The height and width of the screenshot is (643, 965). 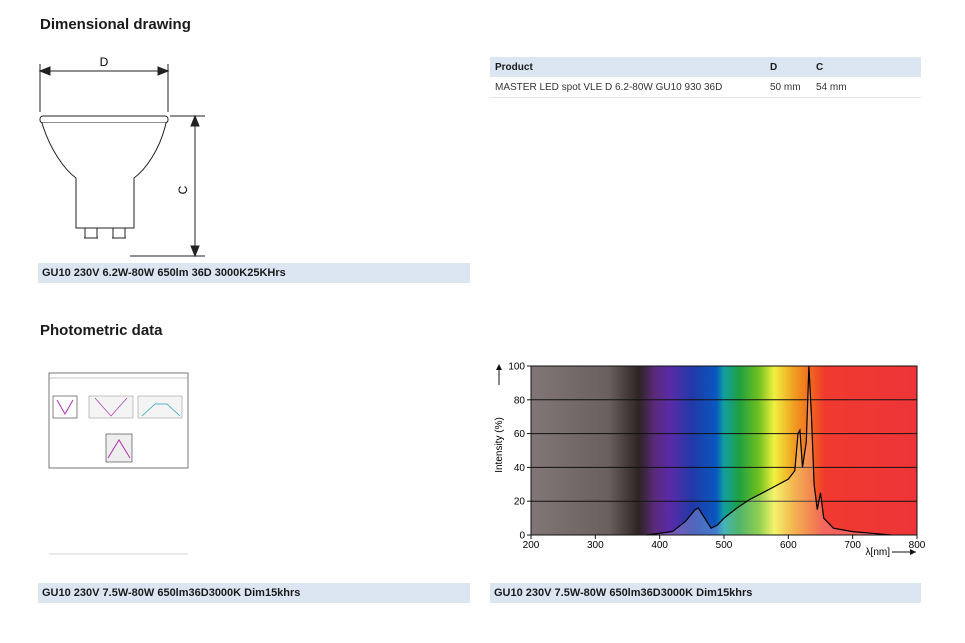 I want to click on x-tick-label: 600, so click(x=788, y=545).